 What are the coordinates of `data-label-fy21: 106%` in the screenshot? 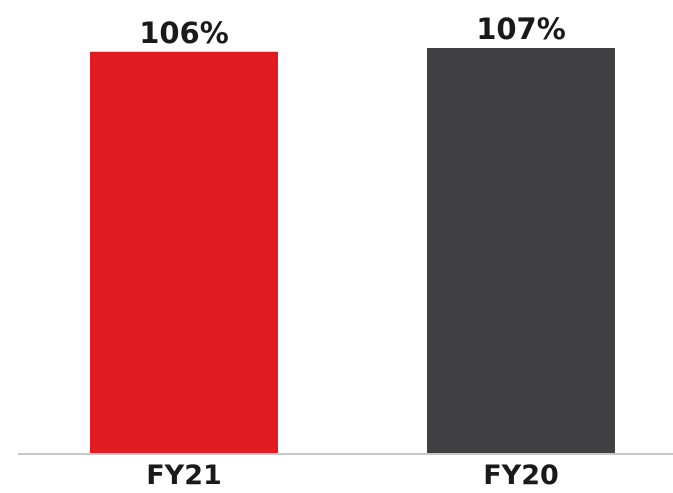 It's located at (184, 33).